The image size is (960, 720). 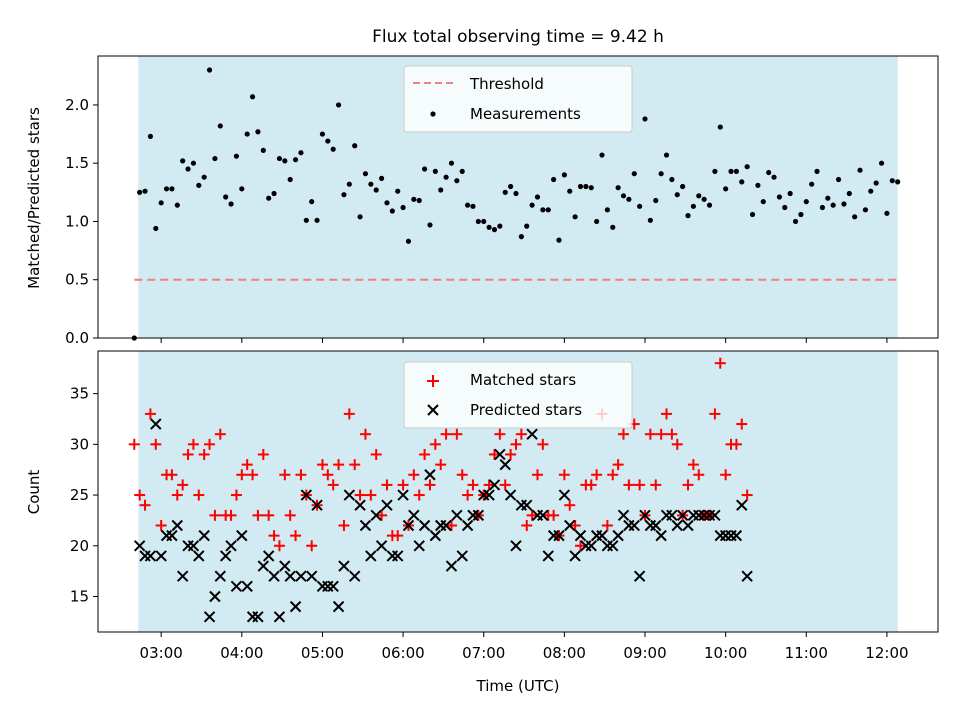 I want to click on y-tick-label: 1.5, so click(x=77, y=163).